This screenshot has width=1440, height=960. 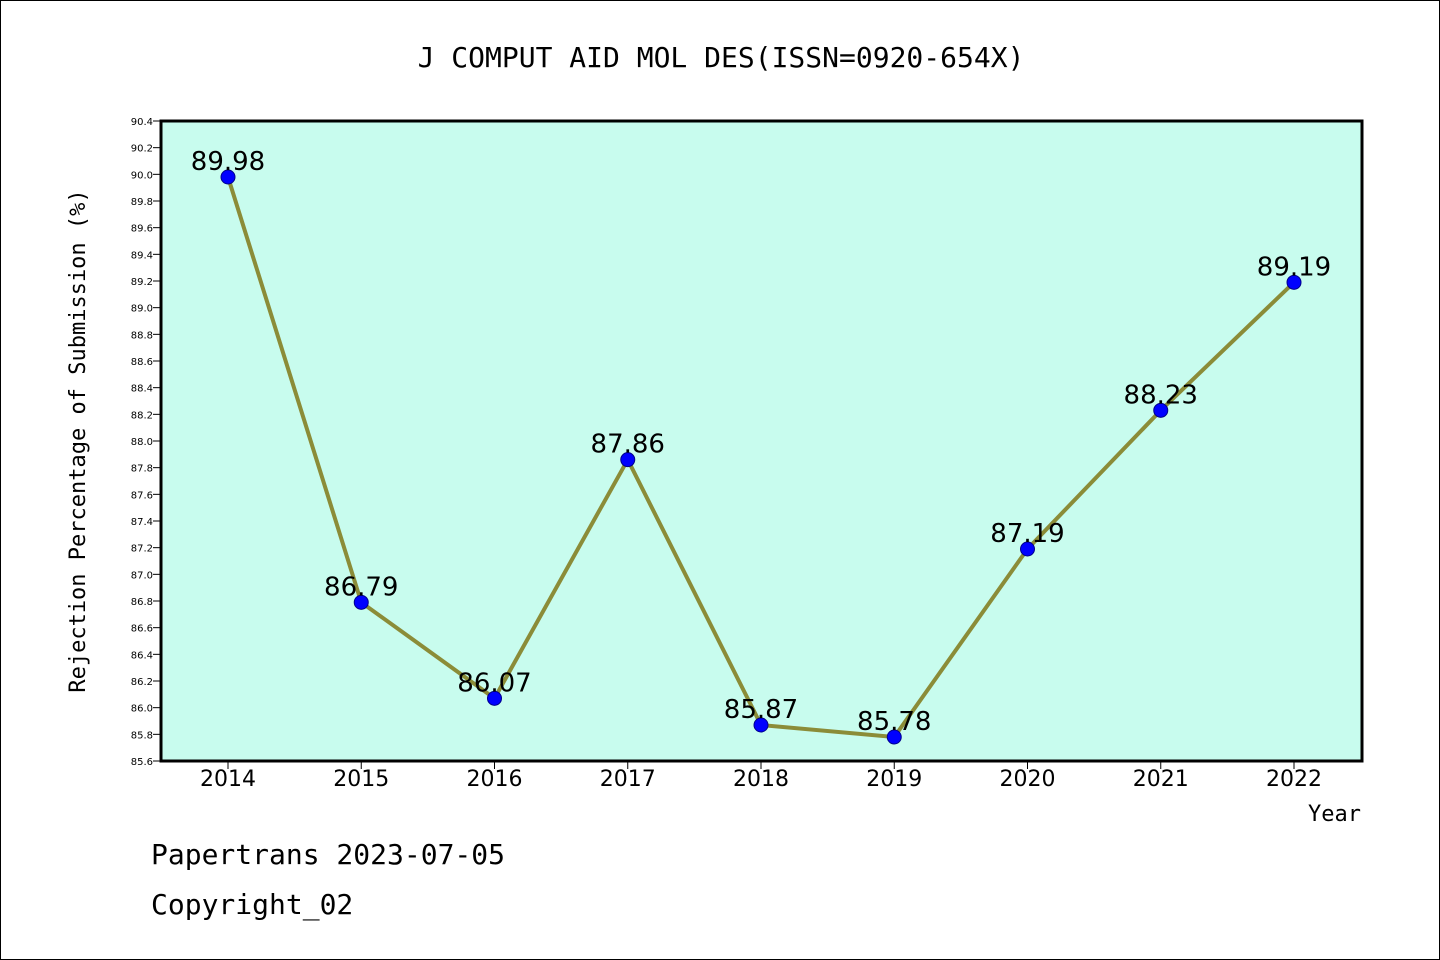 What do you see at coordinates (142, 709) in the screenshot?
I see `y-tick-label: 86.0` at bounding box center [142, 709].